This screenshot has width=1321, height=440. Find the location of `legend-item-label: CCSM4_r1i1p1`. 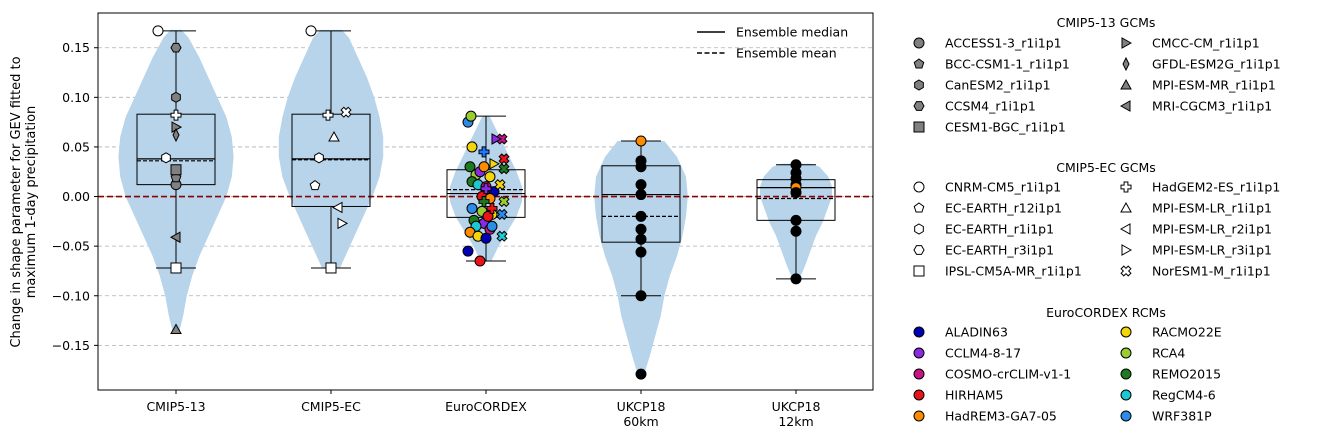

legend-item-label: CCSM4_r1i1p1 is located at coordinates (990, 106).